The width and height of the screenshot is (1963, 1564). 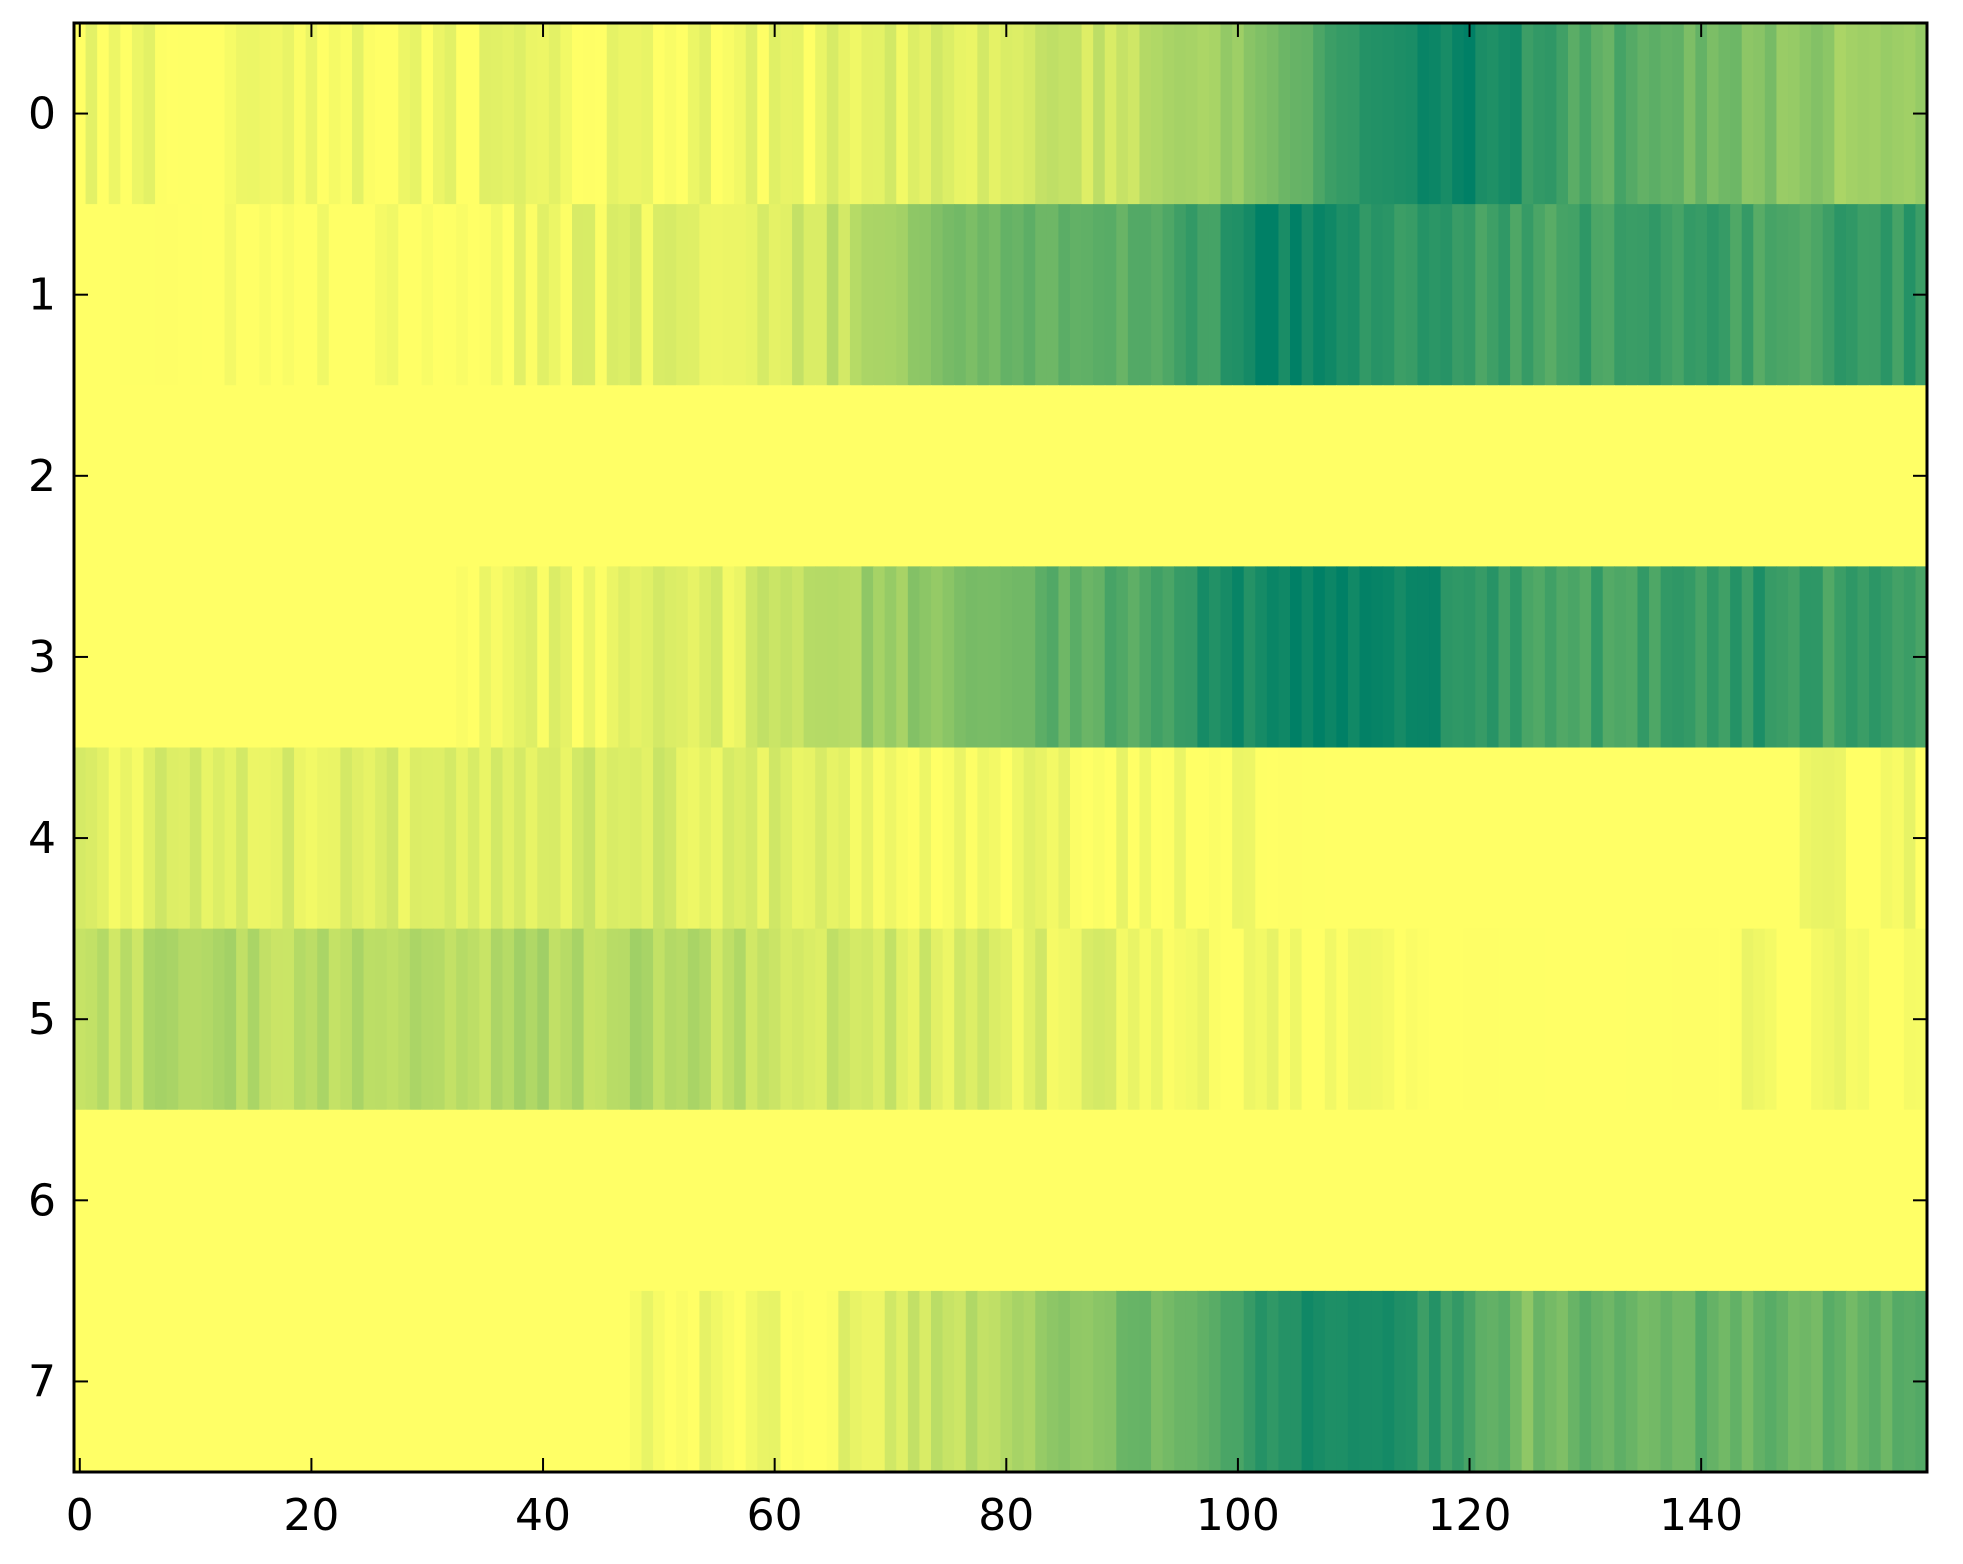 I want to click on heatmap-cell-r1-c116, so click(x=1423, y=295).